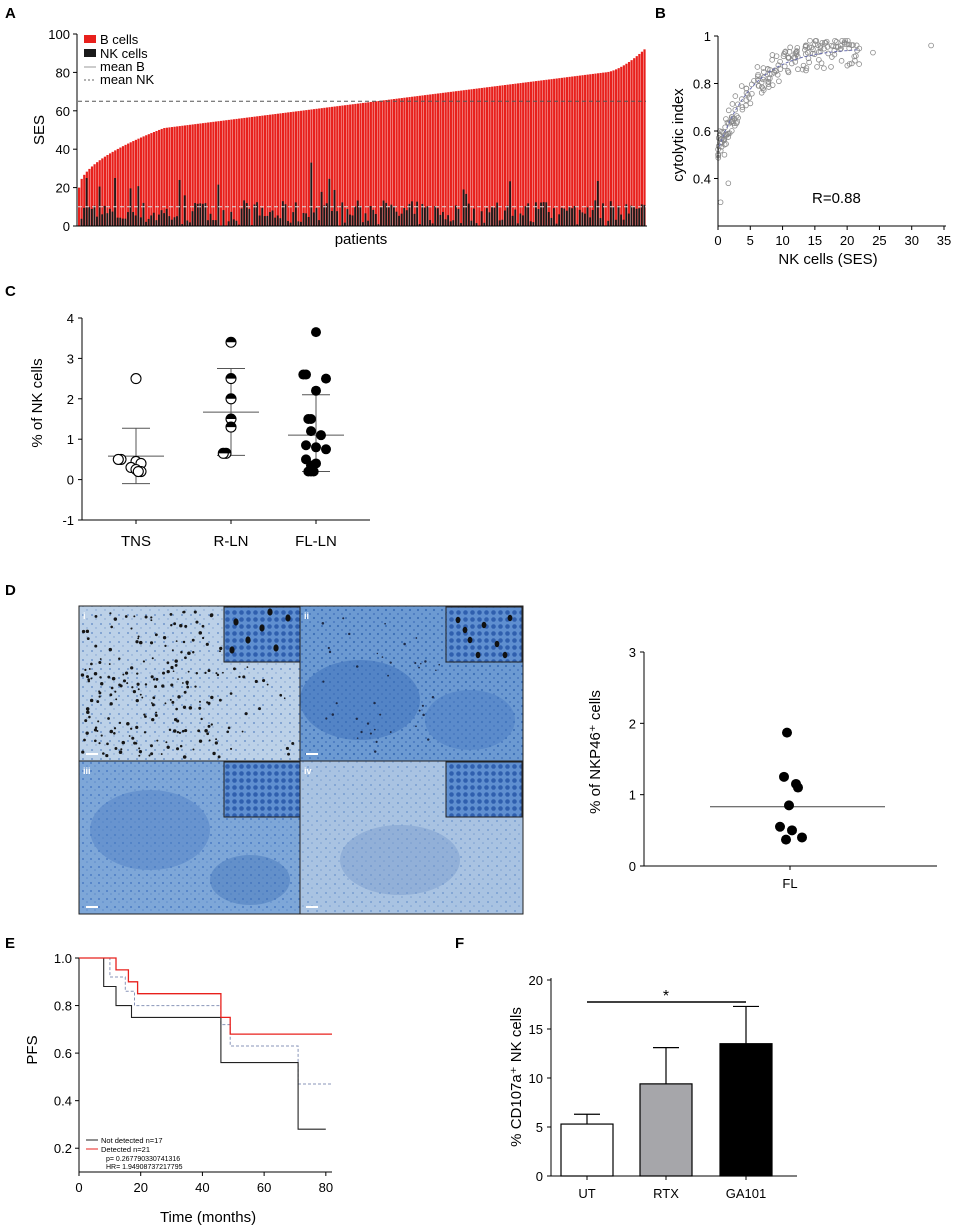 This screenshot has width=957, height=1228. I want to click on e-y-tick-label: 0.6, so click(63, 1053).